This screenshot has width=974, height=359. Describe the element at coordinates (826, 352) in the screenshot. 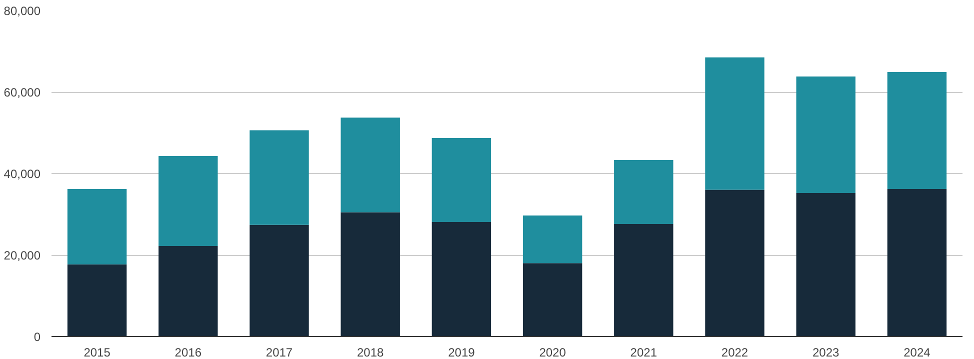

I see `x-tick-label: 2023` at that location.